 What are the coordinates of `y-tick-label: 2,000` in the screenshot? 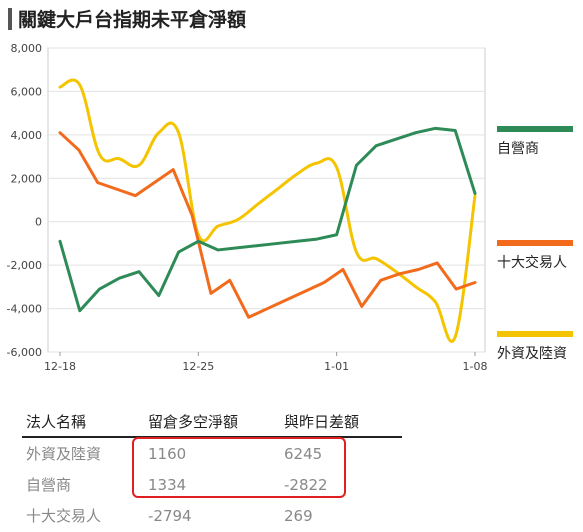 It's located at (27, 178).